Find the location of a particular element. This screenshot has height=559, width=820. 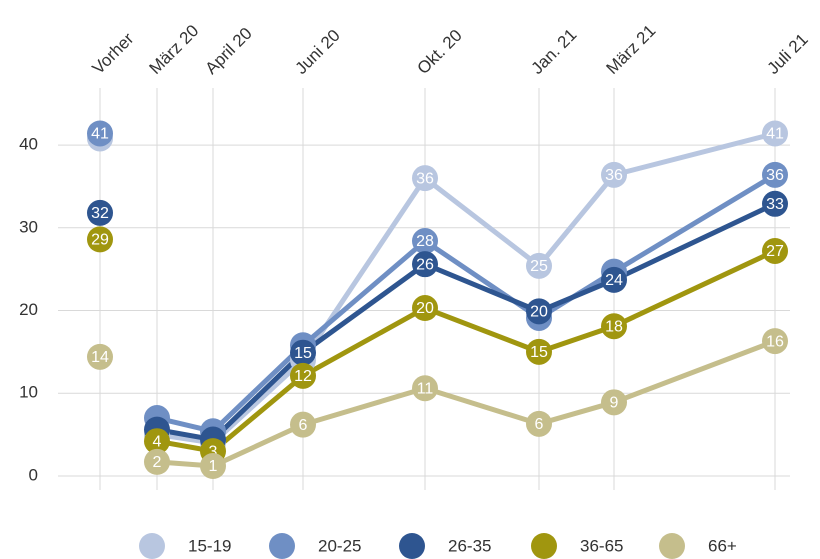

data-label: 14 is located at coordinates (100, 357).